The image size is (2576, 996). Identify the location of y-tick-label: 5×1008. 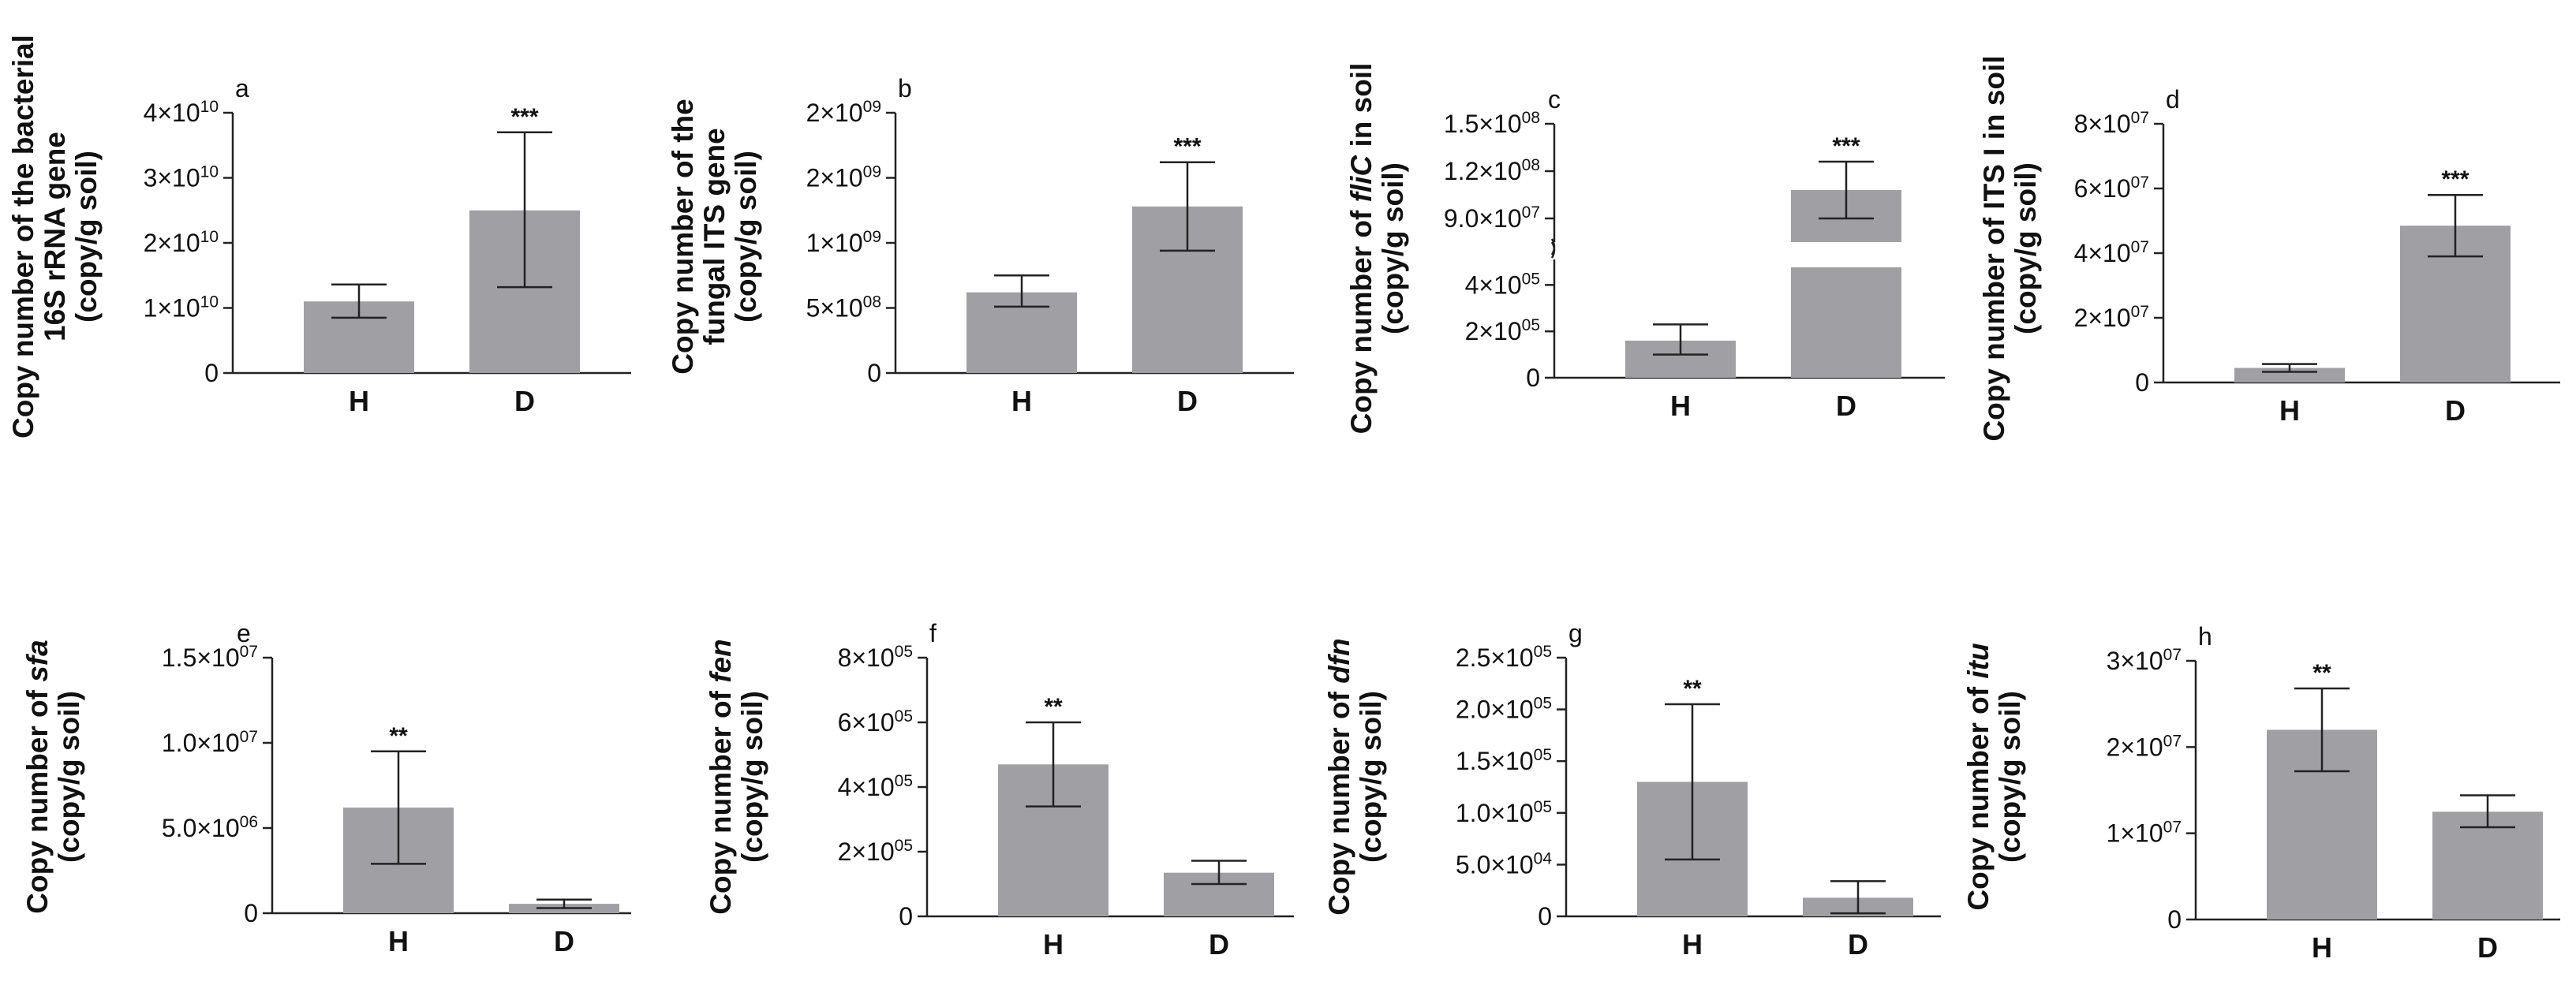
(844, 308).